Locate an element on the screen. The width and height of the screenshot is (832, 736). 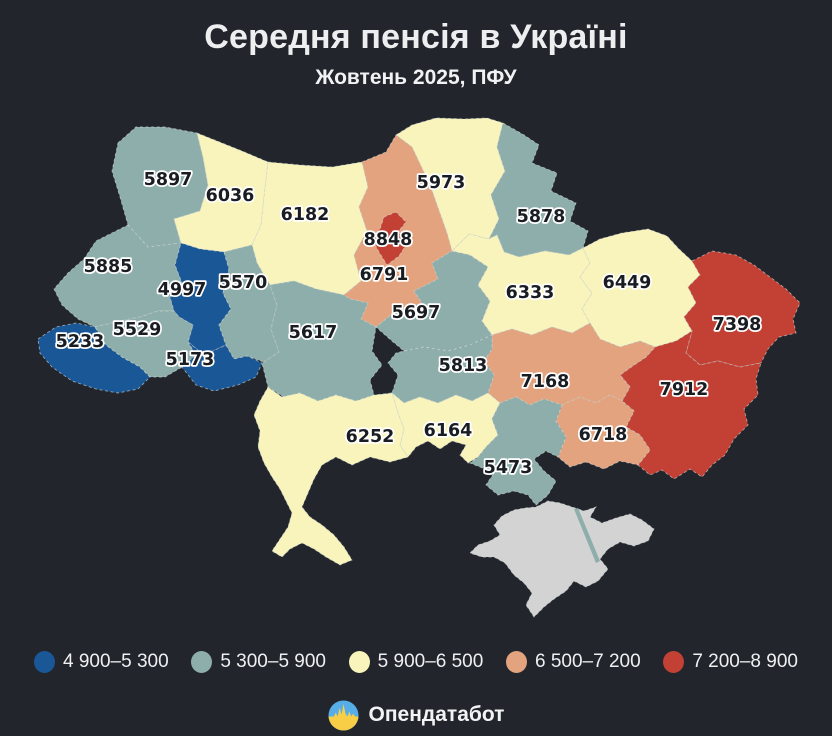
arabat-spit is located at coordinates (587, 535).